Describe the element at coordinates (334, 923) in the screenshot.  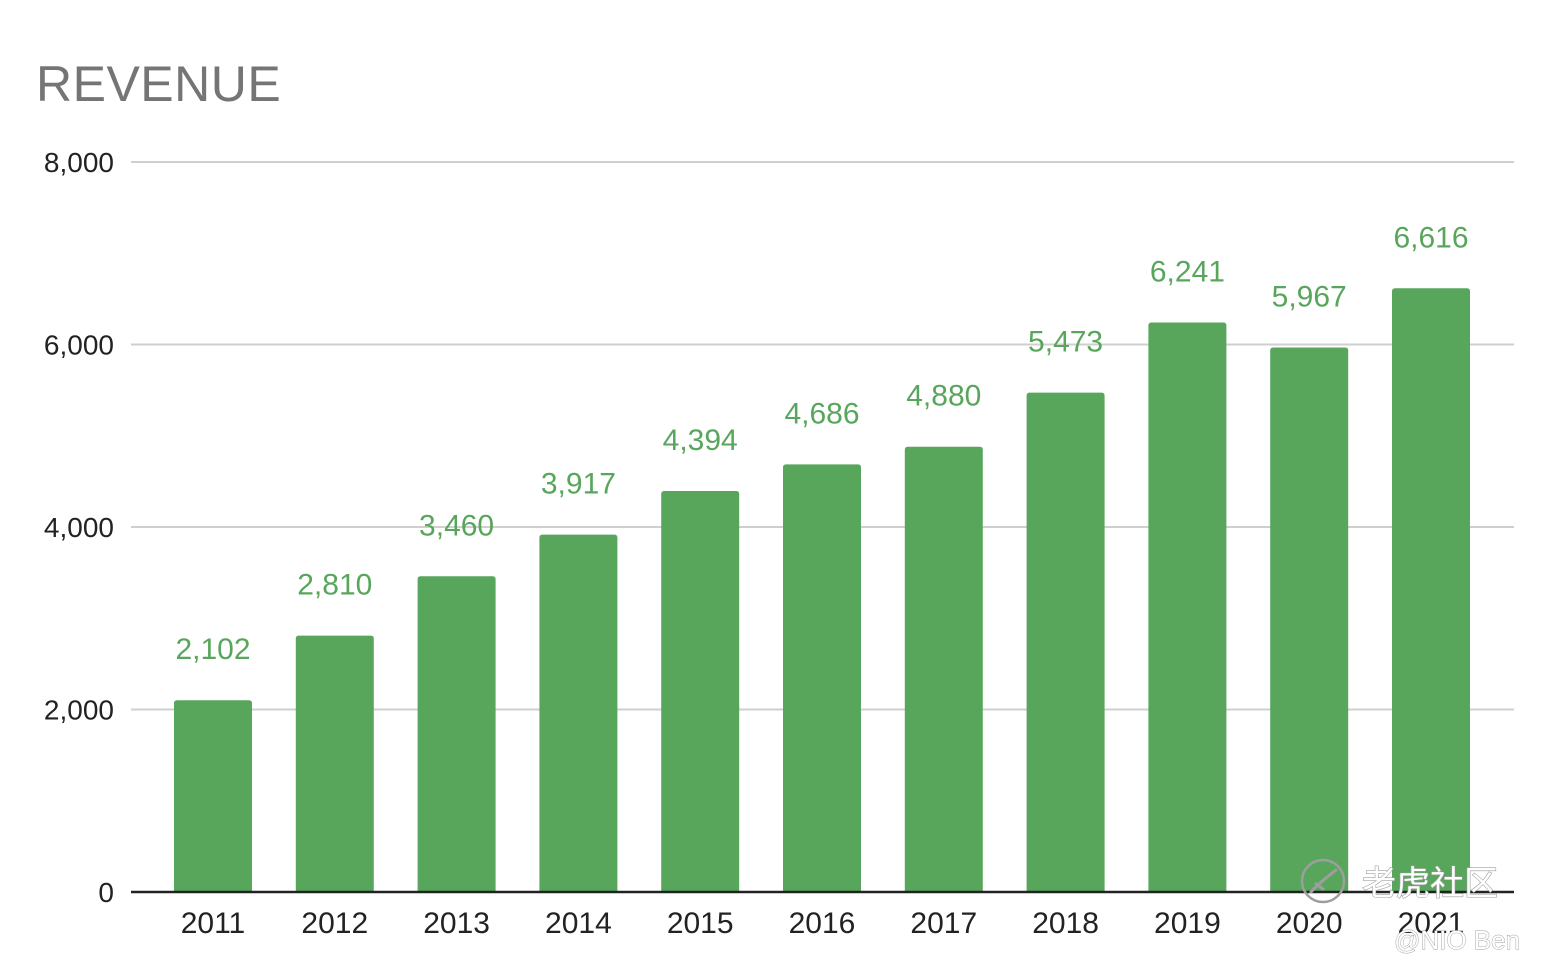
I see `x-tick-label-2012: 2012` at that location.